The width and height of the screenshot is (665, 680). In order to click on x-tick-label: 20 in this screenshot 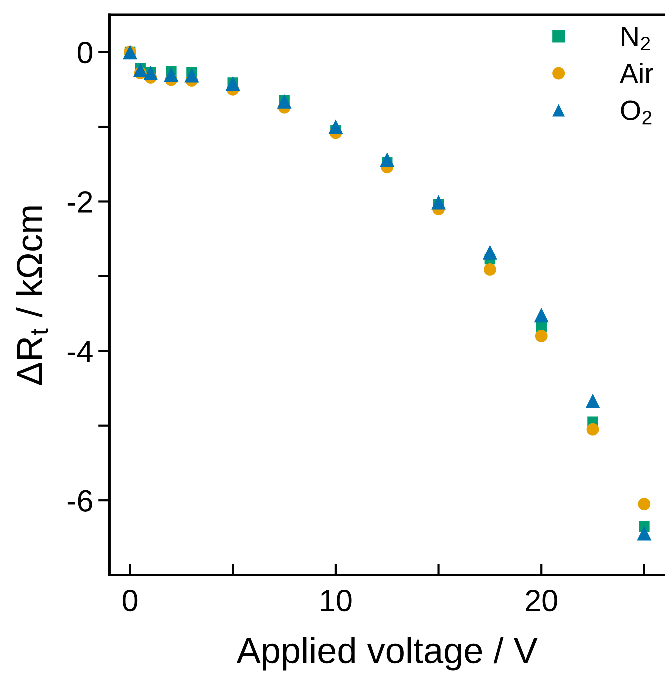, I will do `click(542, 601)`.